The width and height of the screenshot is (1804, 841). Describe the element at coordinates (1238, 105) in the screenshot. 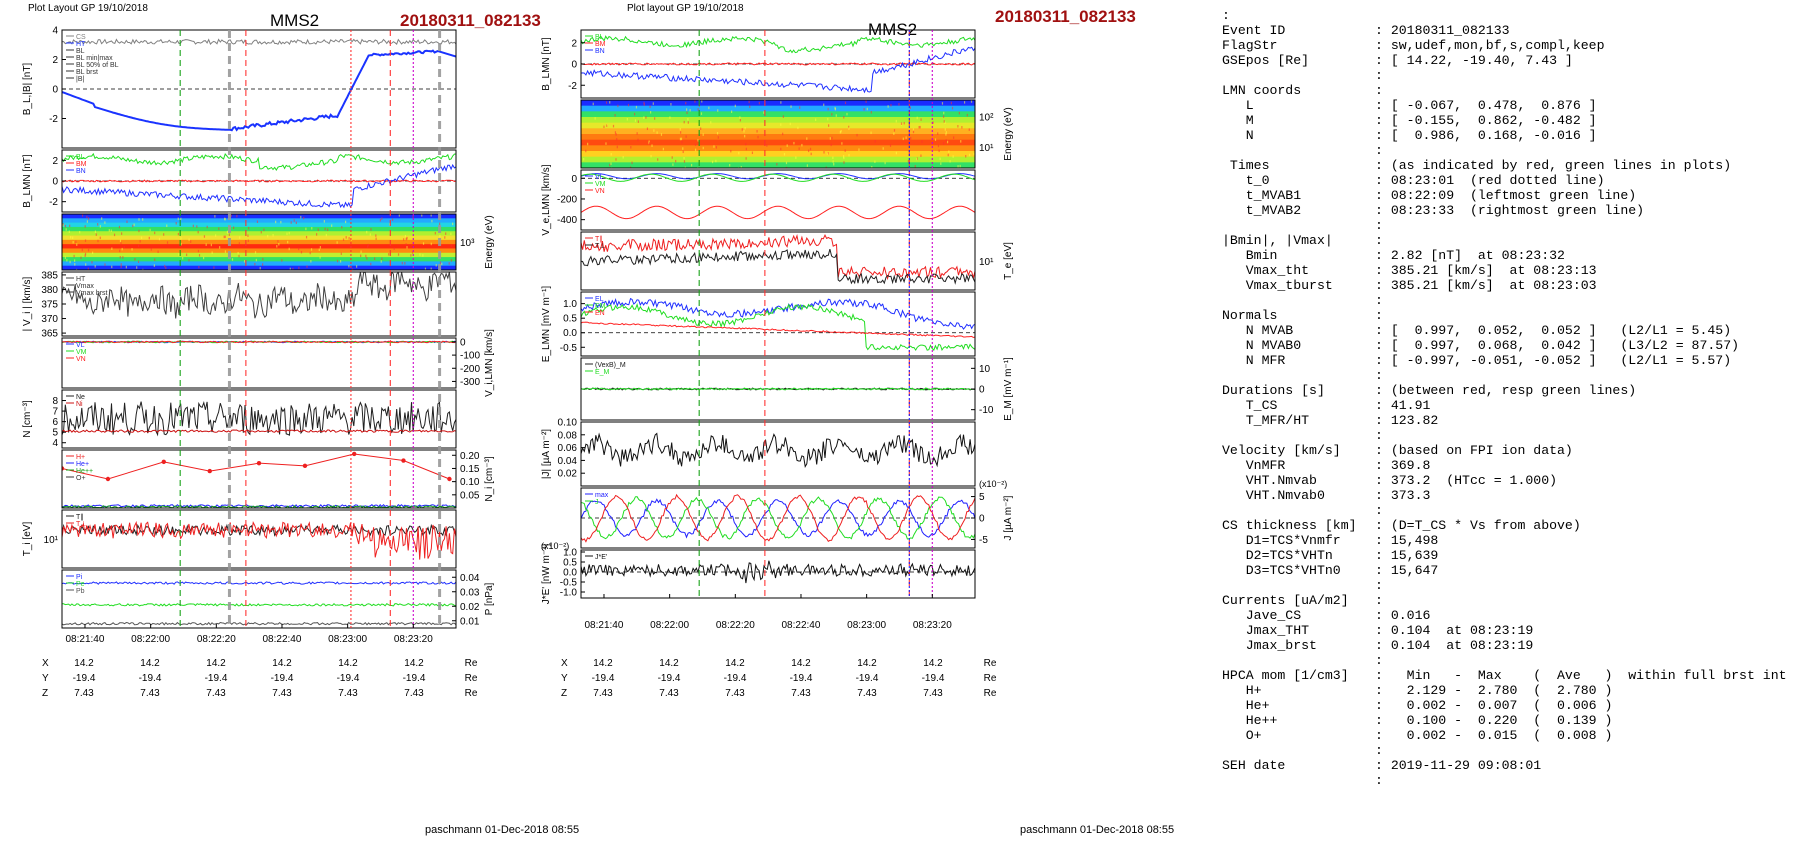

I see `summary-label: L` at that location.